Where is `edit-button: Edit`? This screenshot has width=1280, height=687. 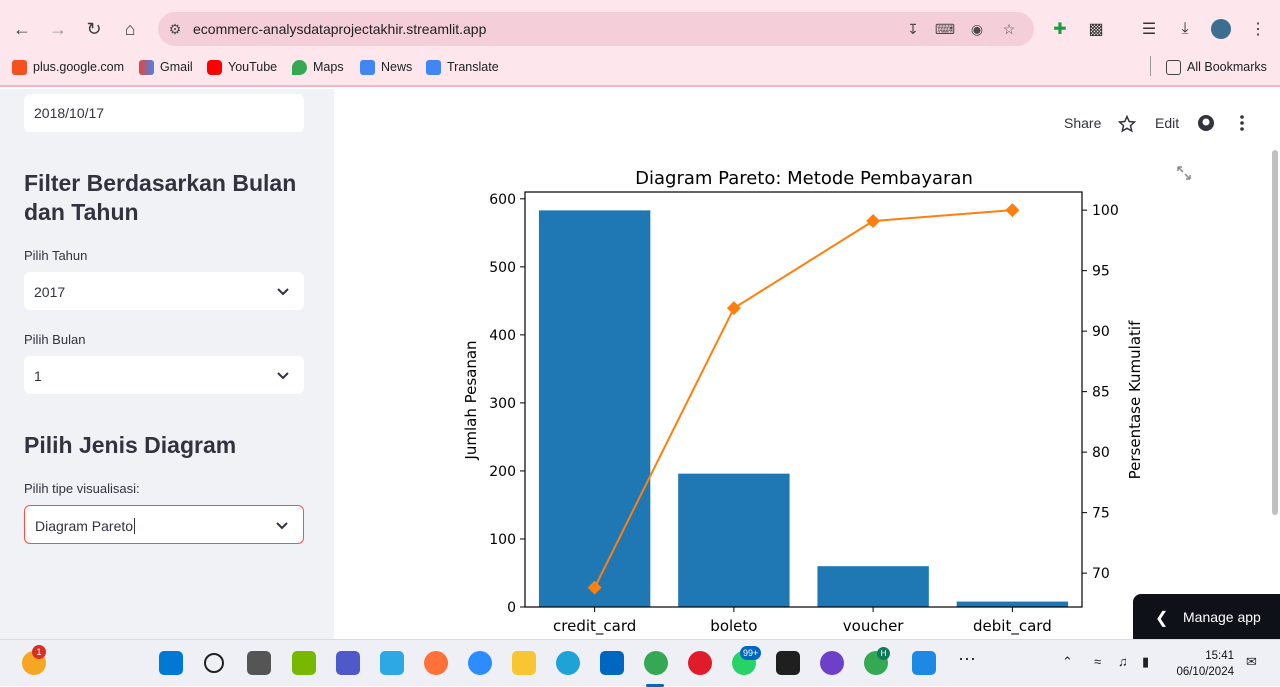
edit-button: Edit is located at coordinates (1167, 123).